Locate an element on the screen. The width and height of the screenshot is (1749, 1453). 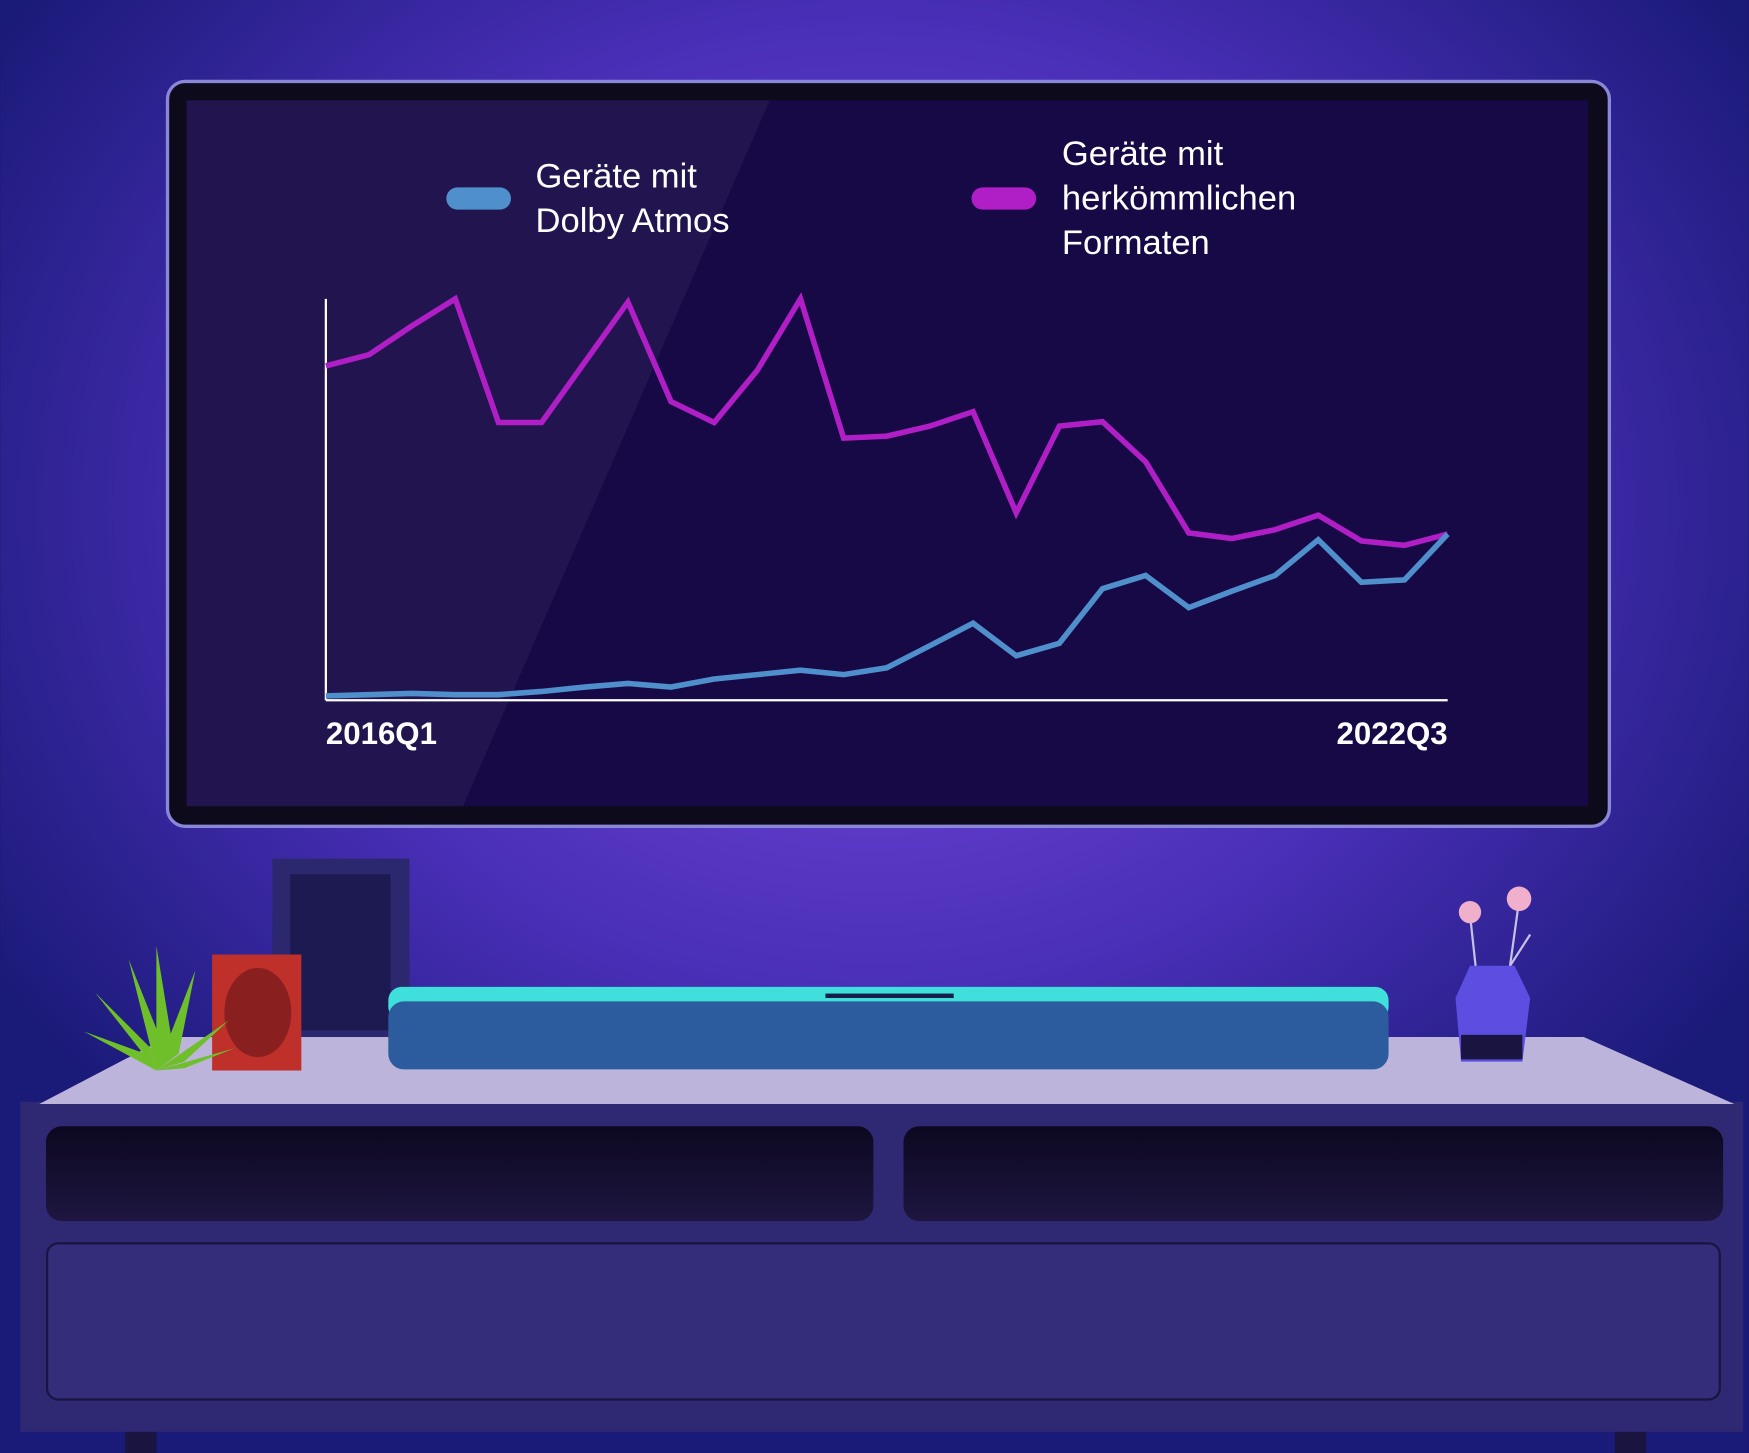
legend-label-box: Geräte mit herkömmlichen Formaten is located at coordinates (1179, 198).